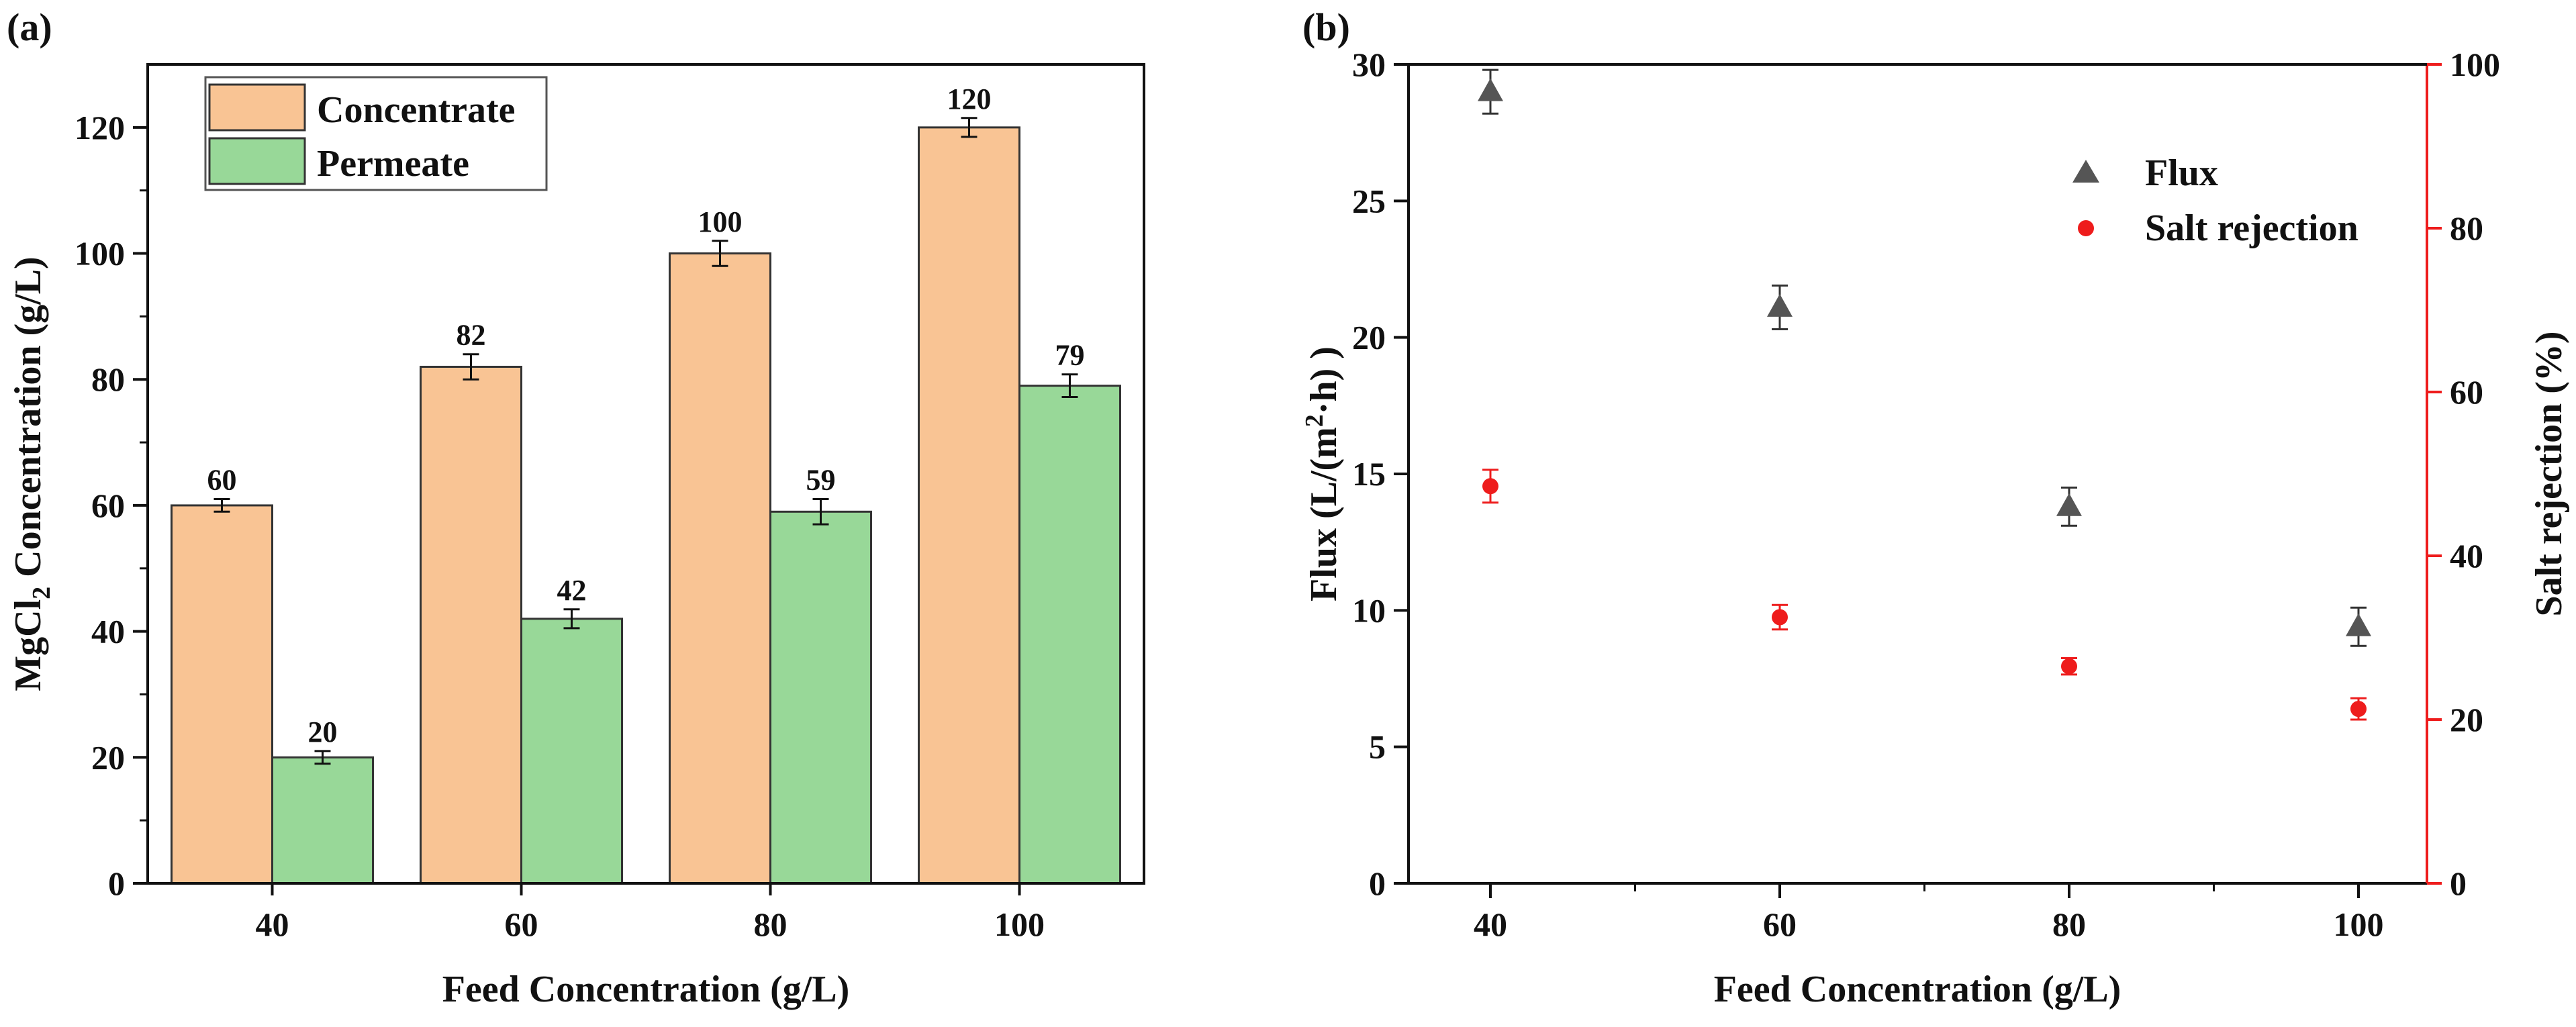  I want to click on panel-a-y-ticks: 0 20 40 60 80 100 120, so click(111, 505).